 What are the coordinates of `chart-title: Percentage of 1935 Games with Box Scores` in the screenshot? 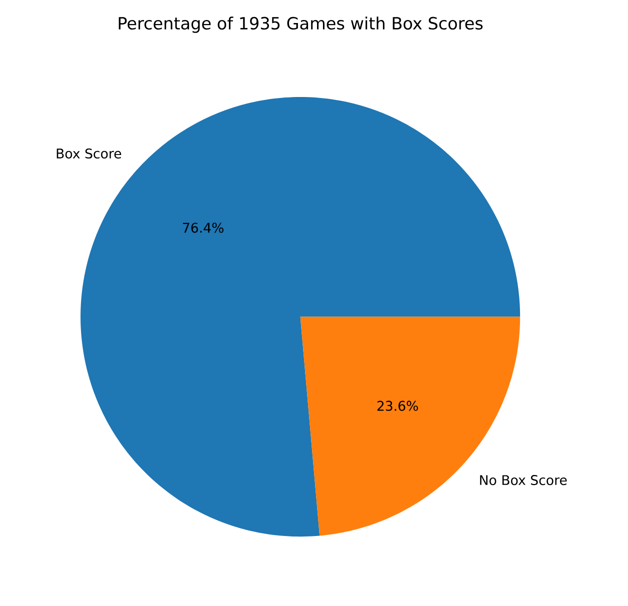 It's located at (300, 24).